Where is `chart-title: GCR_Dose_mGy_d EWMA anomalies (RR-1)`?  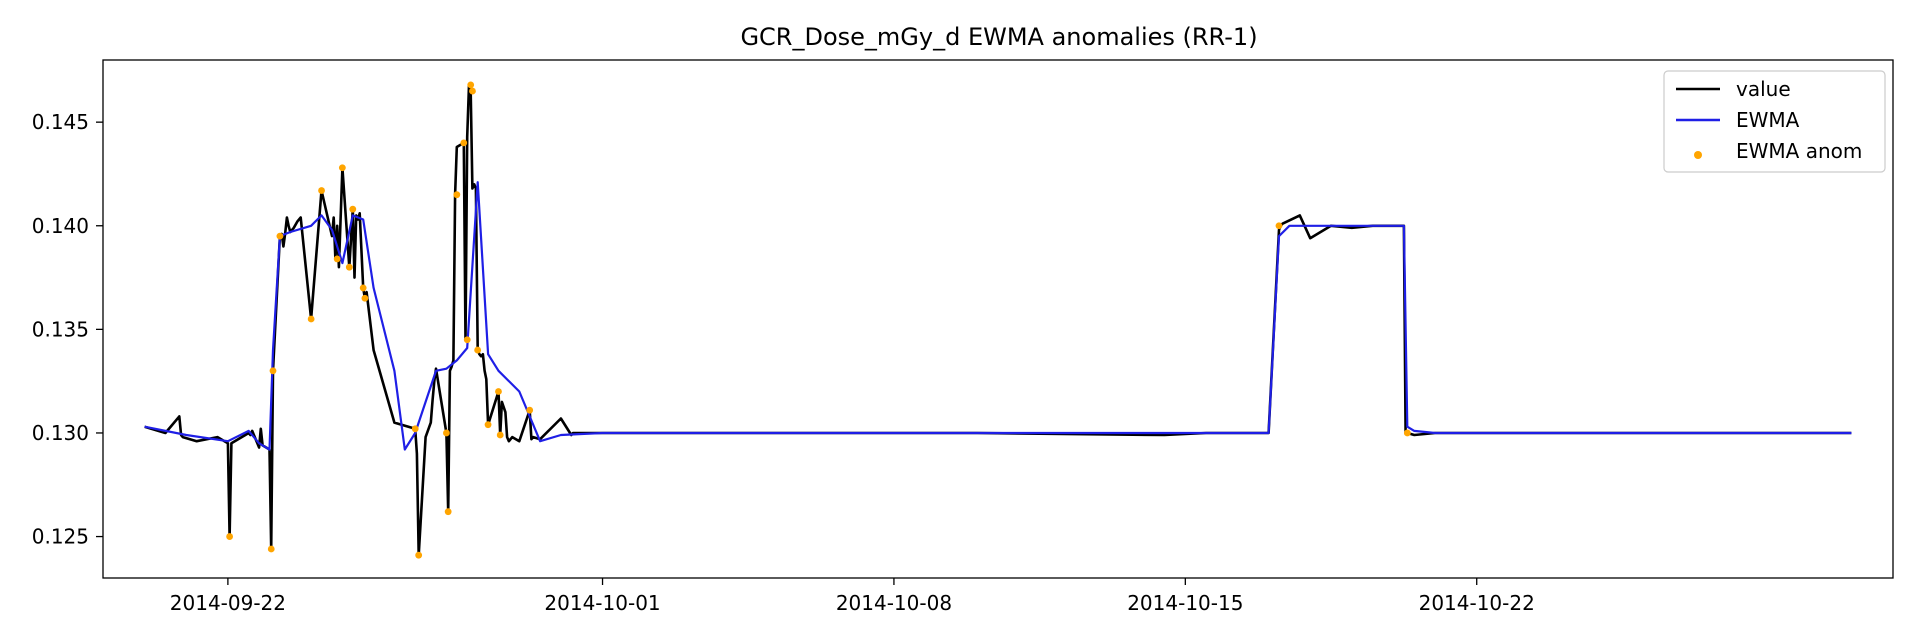 chart-title: GCR_Dose_mGy_d EWMA anomalies (RR-1) is located at coordinates (998, 37).